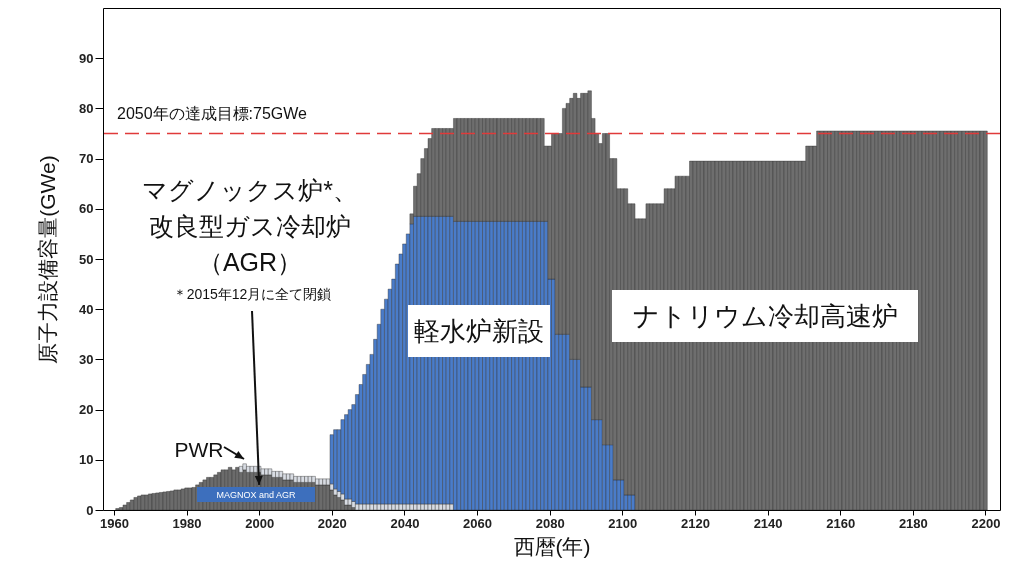  I want to click on y-tick-label: 90, so click(86, 58).